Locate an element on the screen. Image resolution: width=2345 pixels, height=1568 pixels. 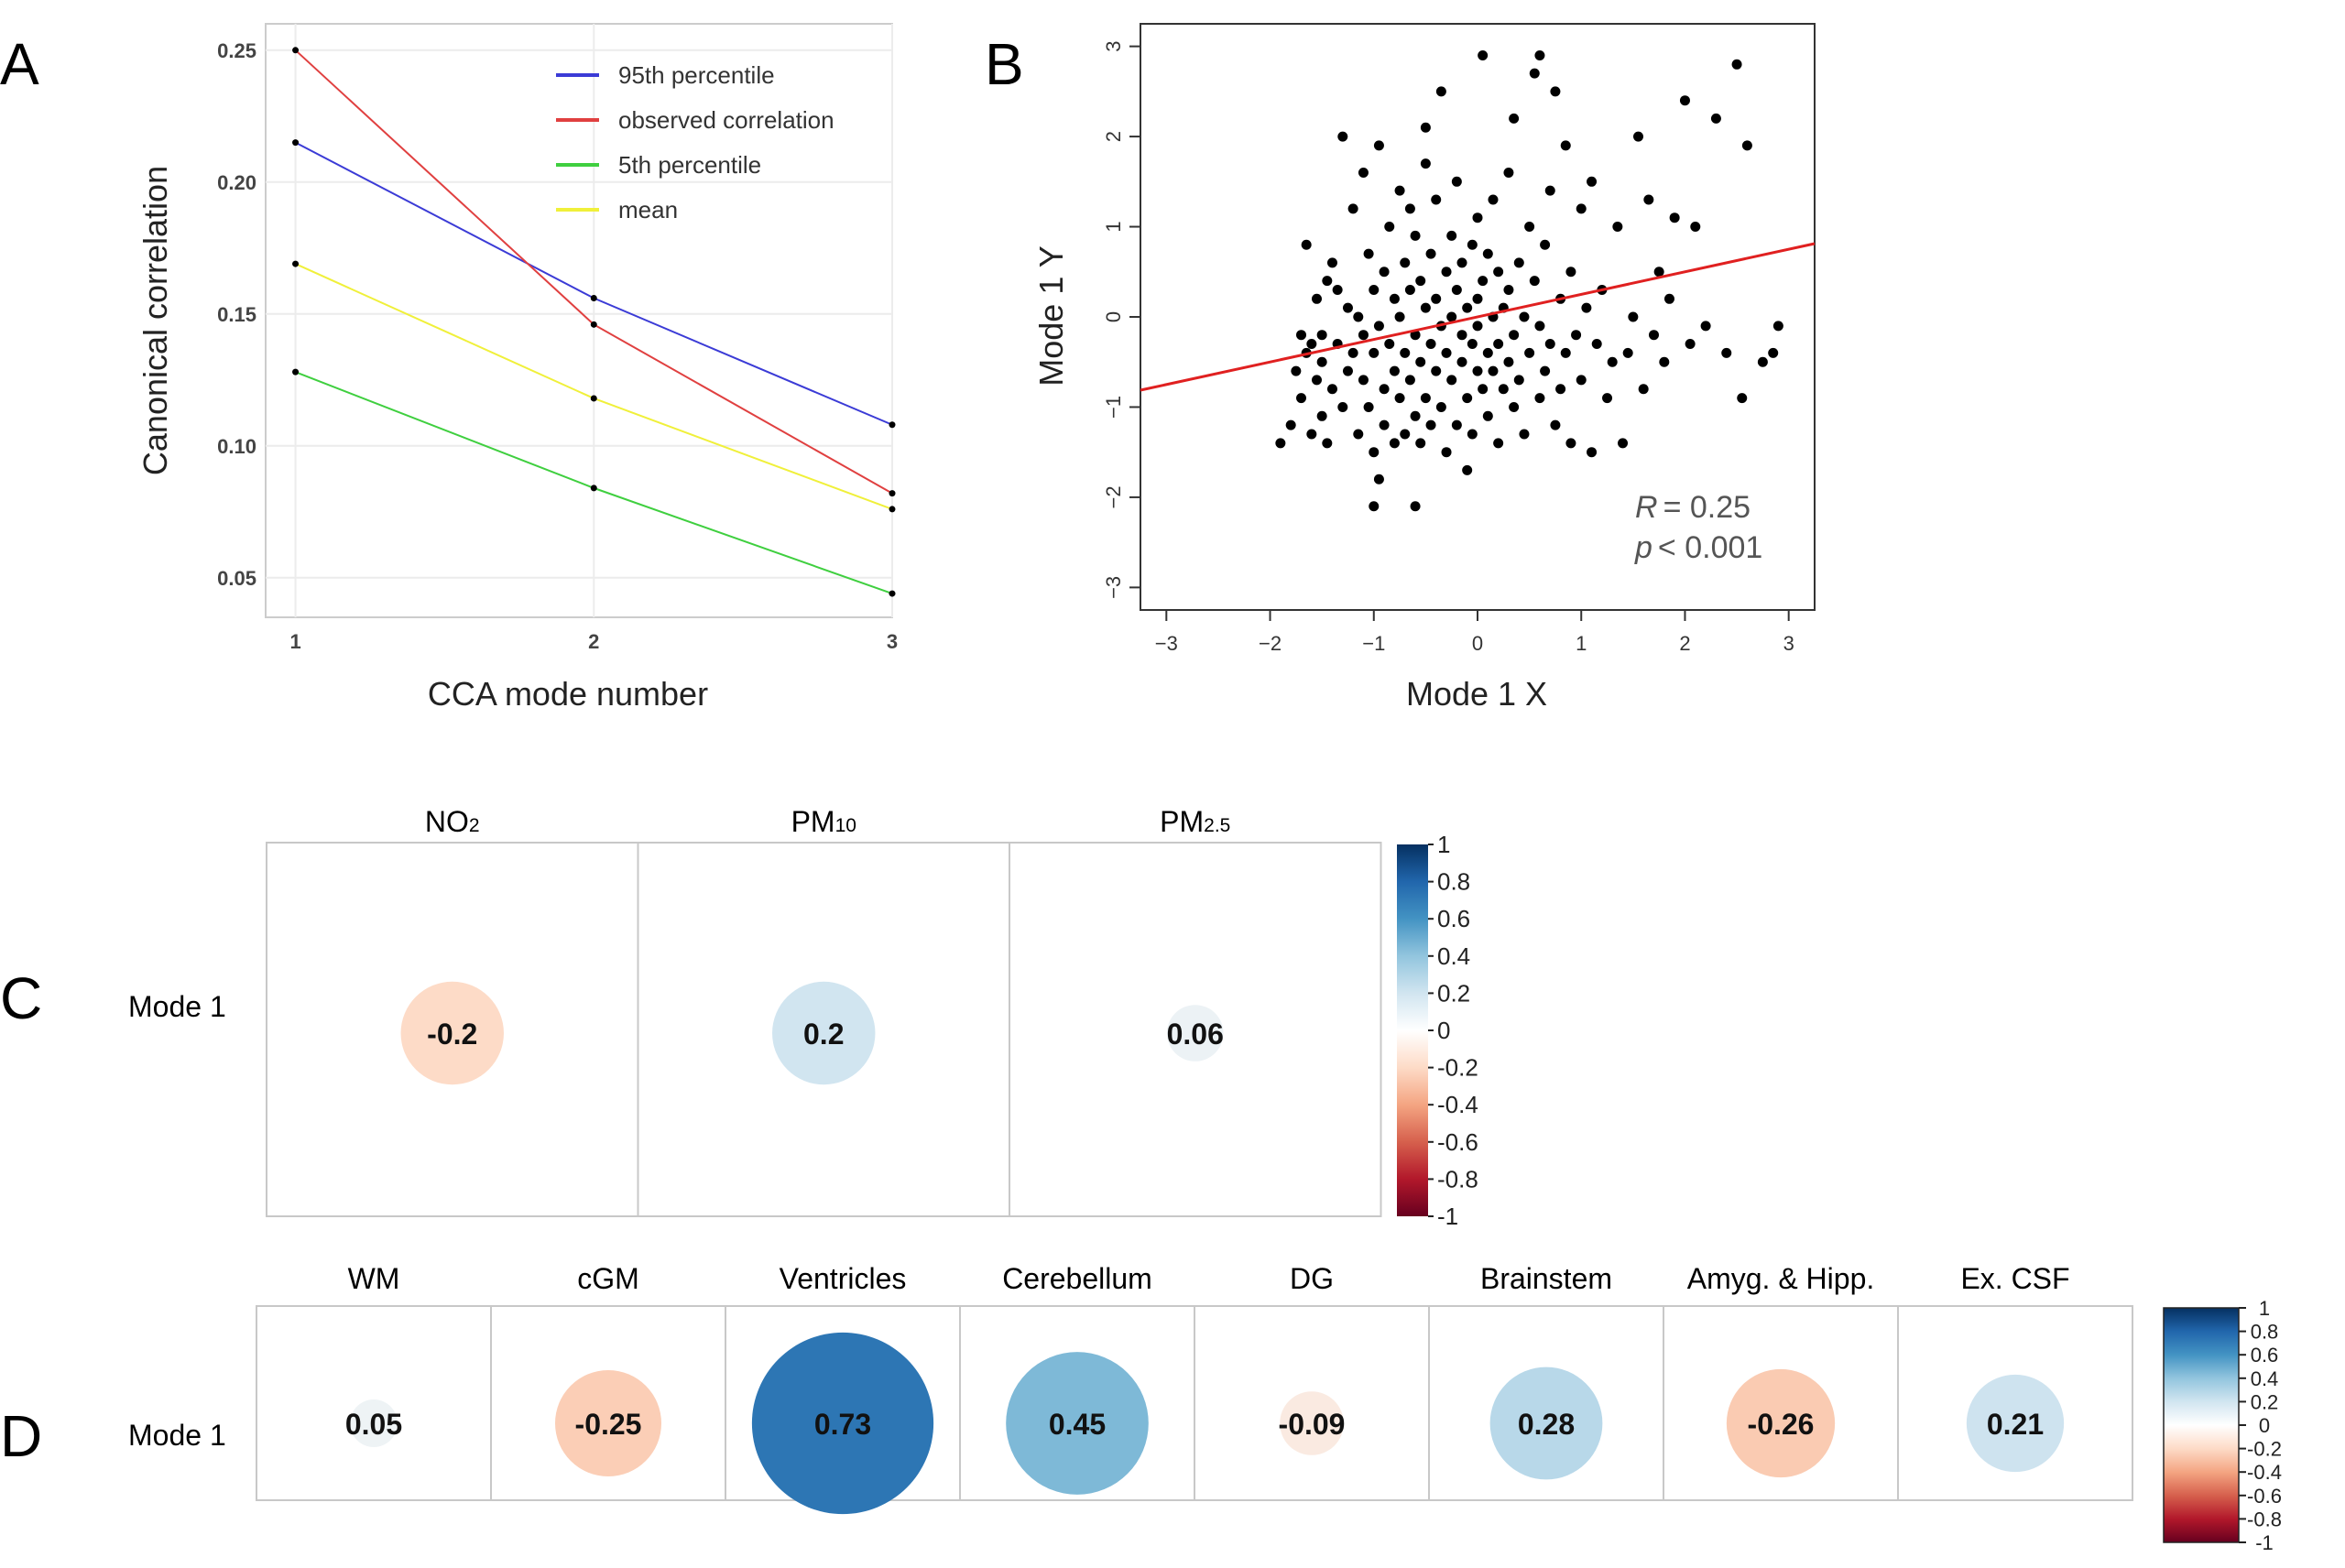
panel-d-value-label: 0.28 is located at coordinates (1546, 1424).